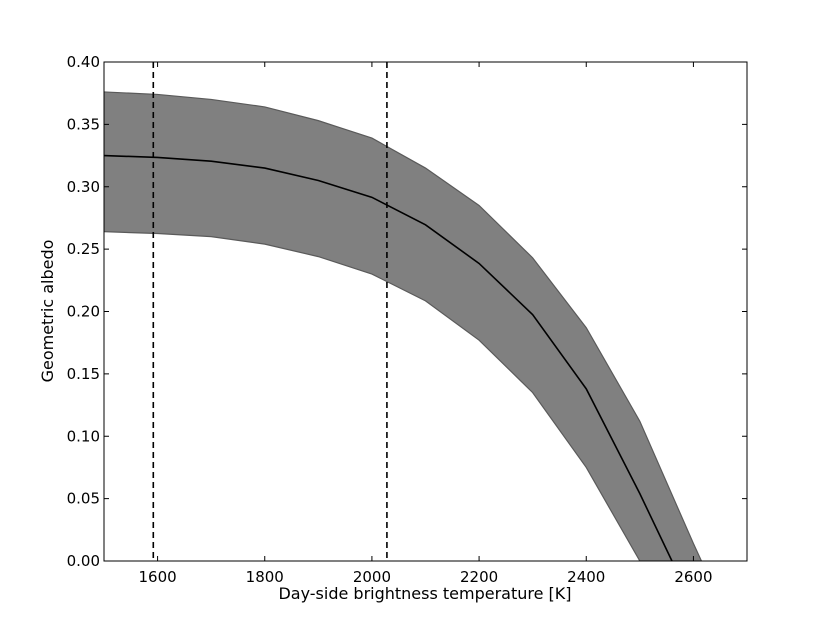  Describe the element at coordinates (372, 577) in the screenshot. I see `x-tick-label: 2000` at that location.